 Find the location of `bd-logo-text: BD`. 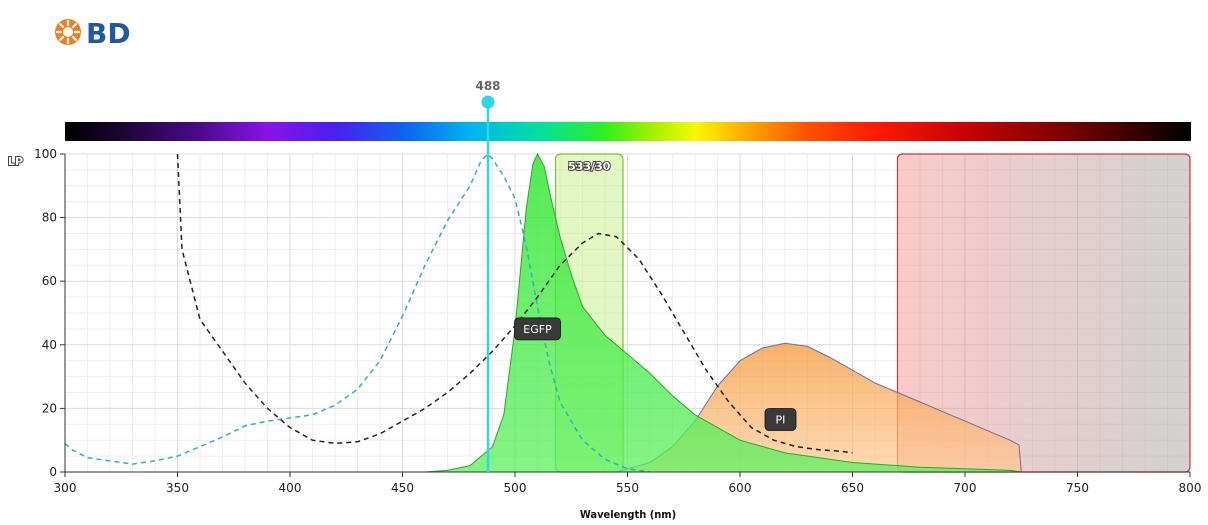

bd-logo-text: BD is located at coordinates (108, 33).